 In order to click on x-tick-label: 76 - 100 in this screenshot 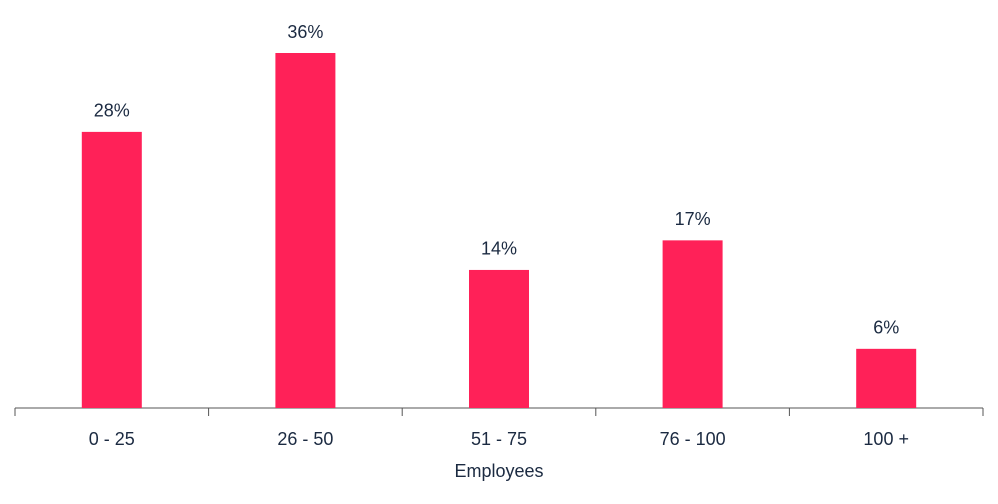, I will do `click(693, 439)`.